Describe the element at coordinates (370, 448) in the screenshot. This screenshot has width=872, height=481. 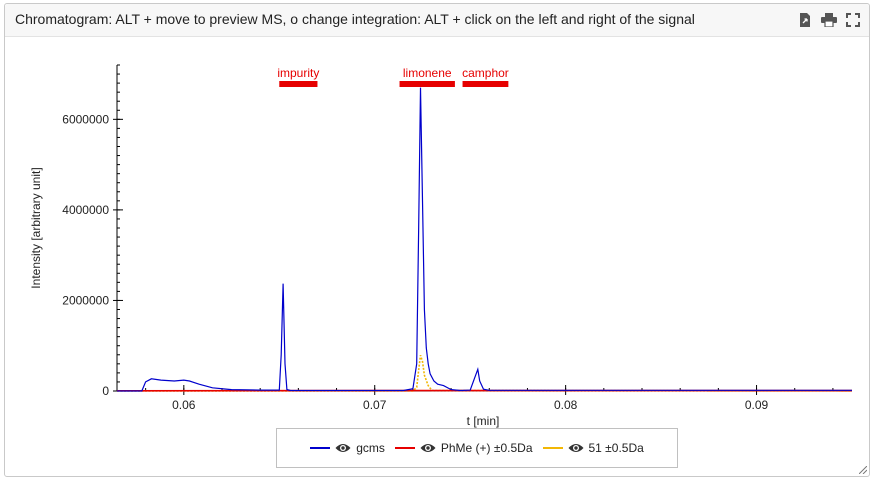
I see `legend-label: gcms` at that location.